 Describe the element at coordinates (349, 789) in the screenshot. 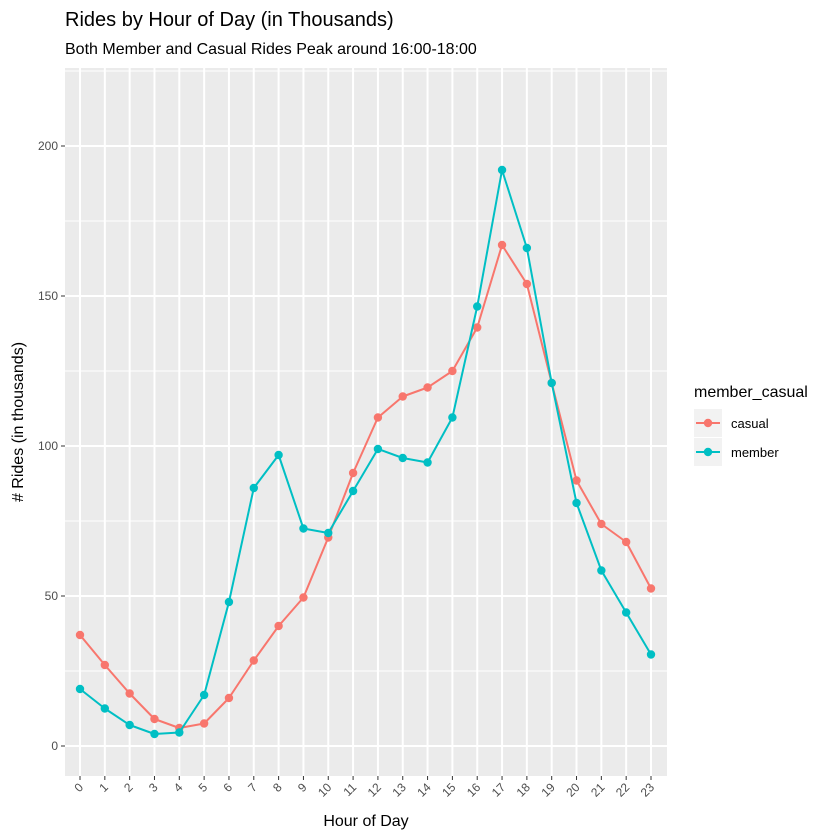

I see `x-tick-label: 11` at that location.